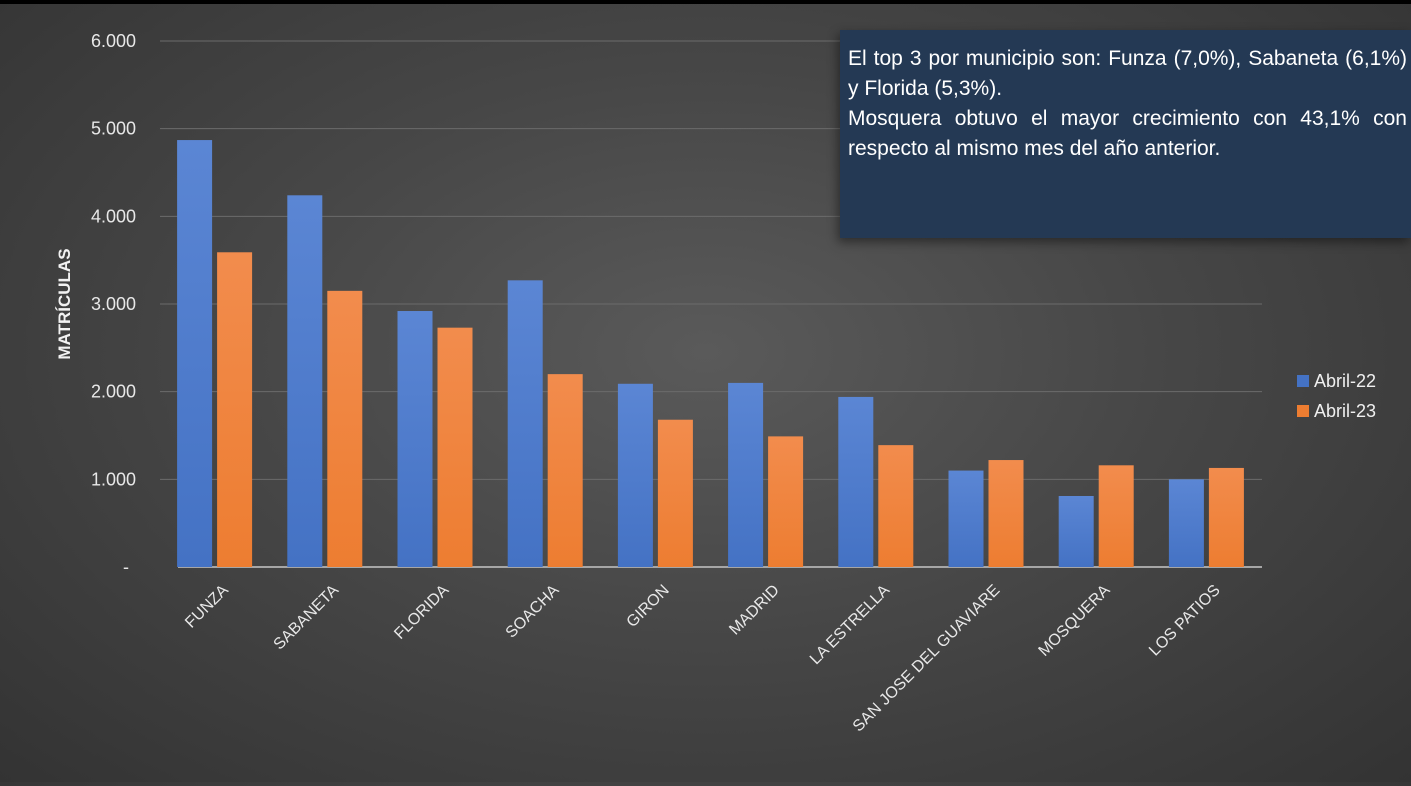  What do you see at coordinates (850, 625) in the screenshot?
I see `x-category-label: LA ESTRELLA` at bounding box center [850, 625].